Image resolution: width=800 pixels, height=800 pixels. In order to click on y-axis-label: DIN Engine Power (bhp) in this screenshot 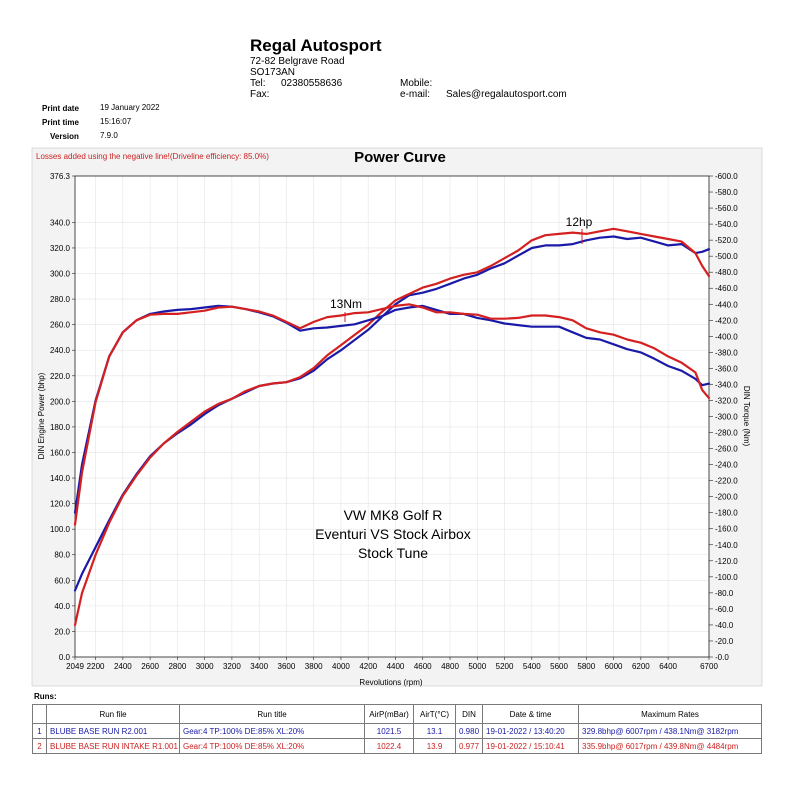, I will do `click(41, 415)`.